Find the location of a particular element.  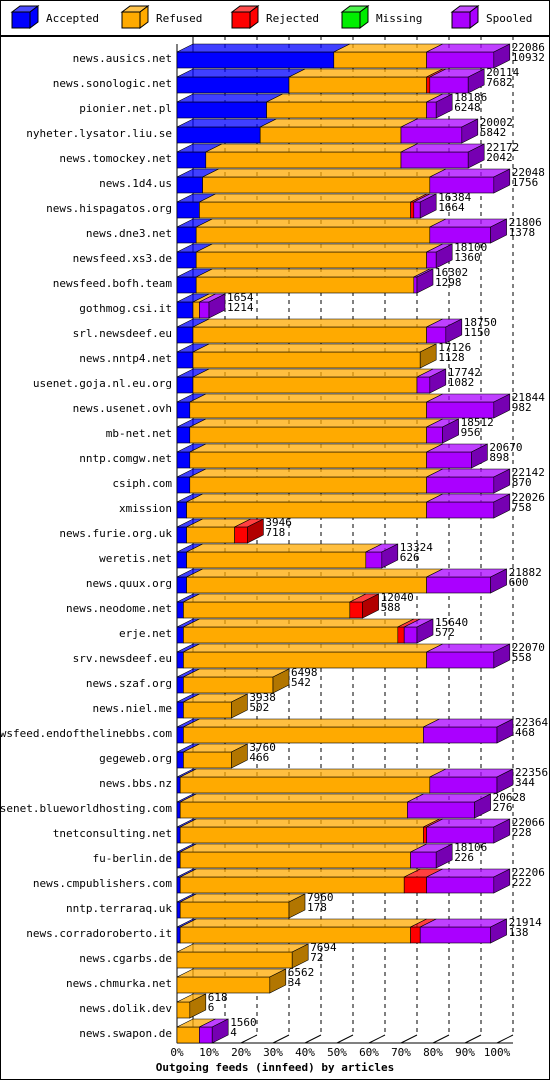

y-tick-label: xmission is located at coordinates (145, 508).